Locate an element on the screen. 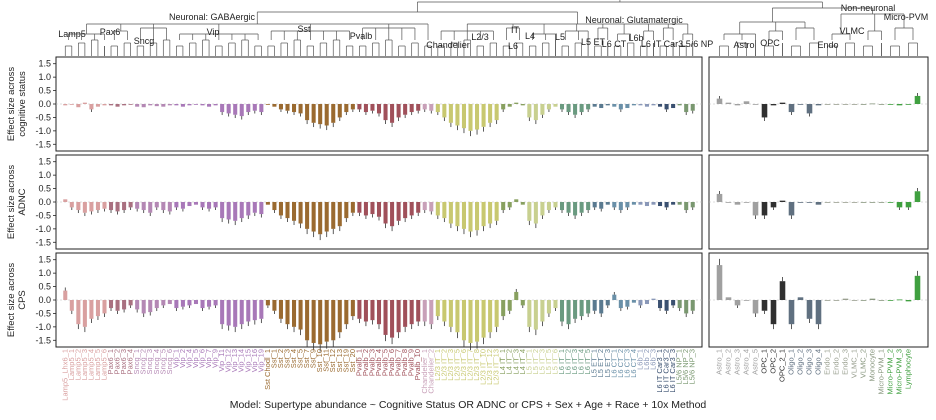 This screenshot has height=420, width=936. x-tick-label: L5 ET_3 is located at coordinates (607, 363).